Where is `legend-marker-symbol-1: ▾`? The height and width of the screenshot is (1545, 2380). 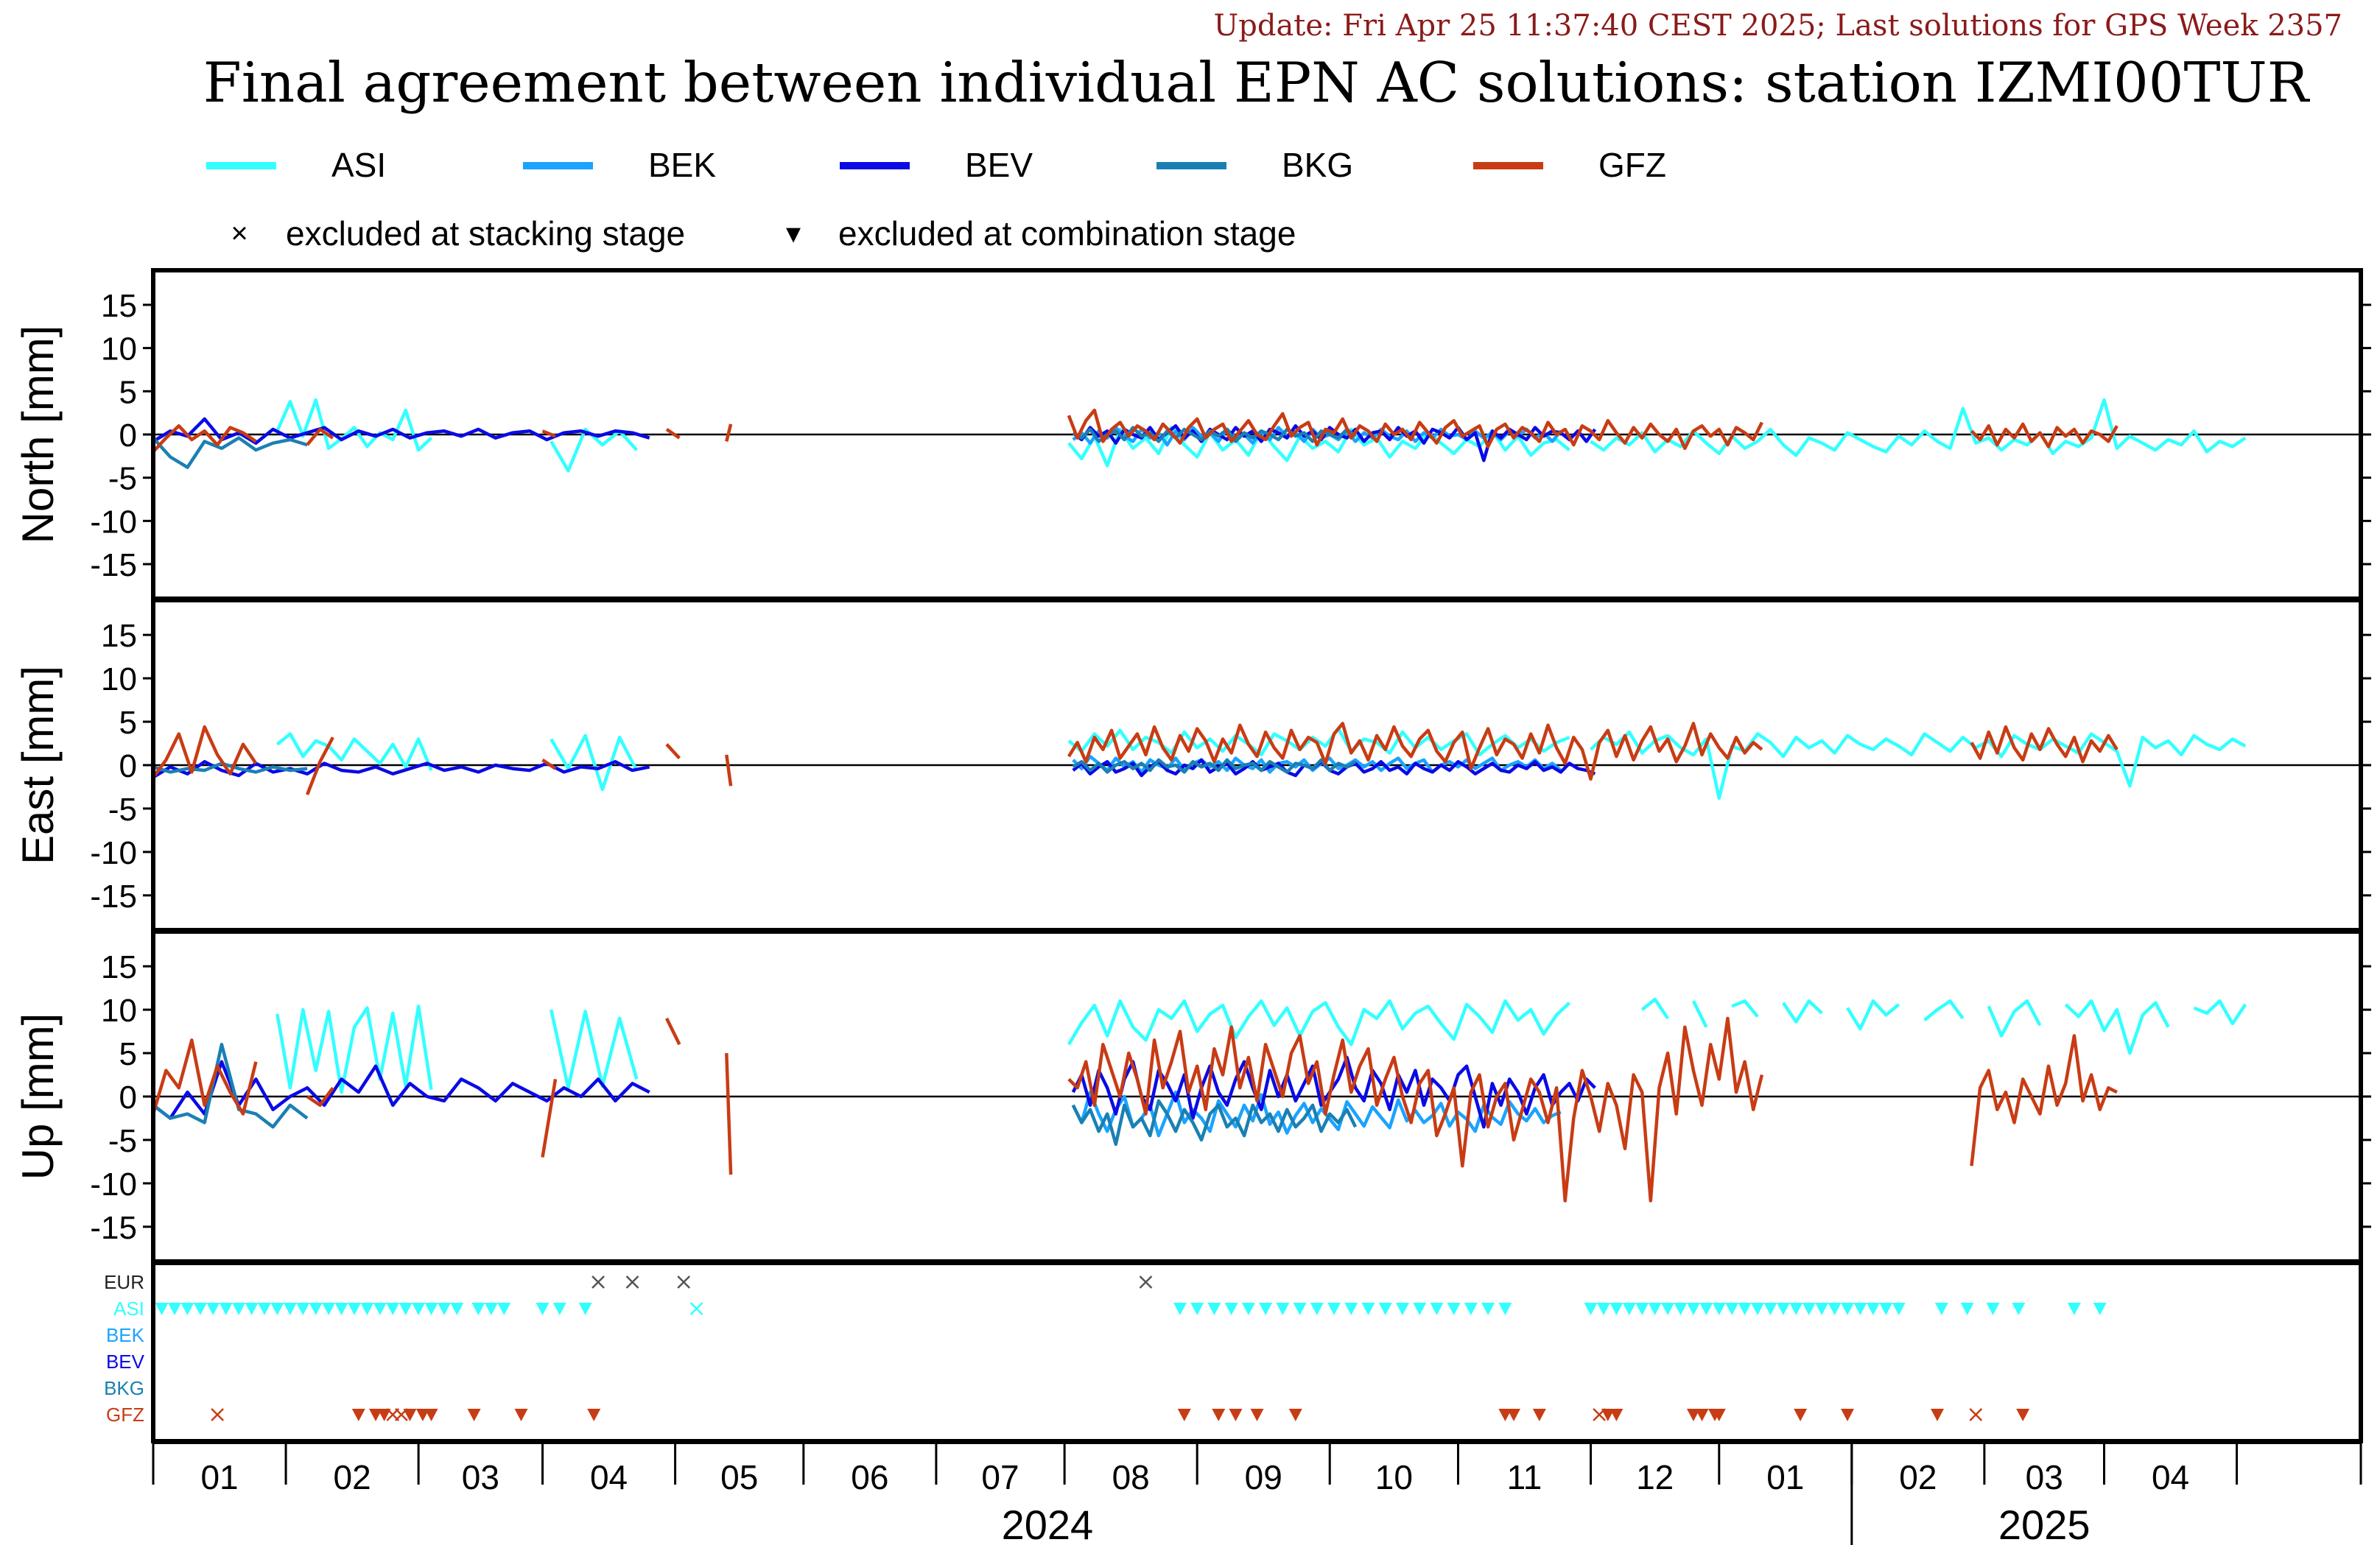 legend-marker-symbol-1: ▾ is located at coordinates (793, 234).